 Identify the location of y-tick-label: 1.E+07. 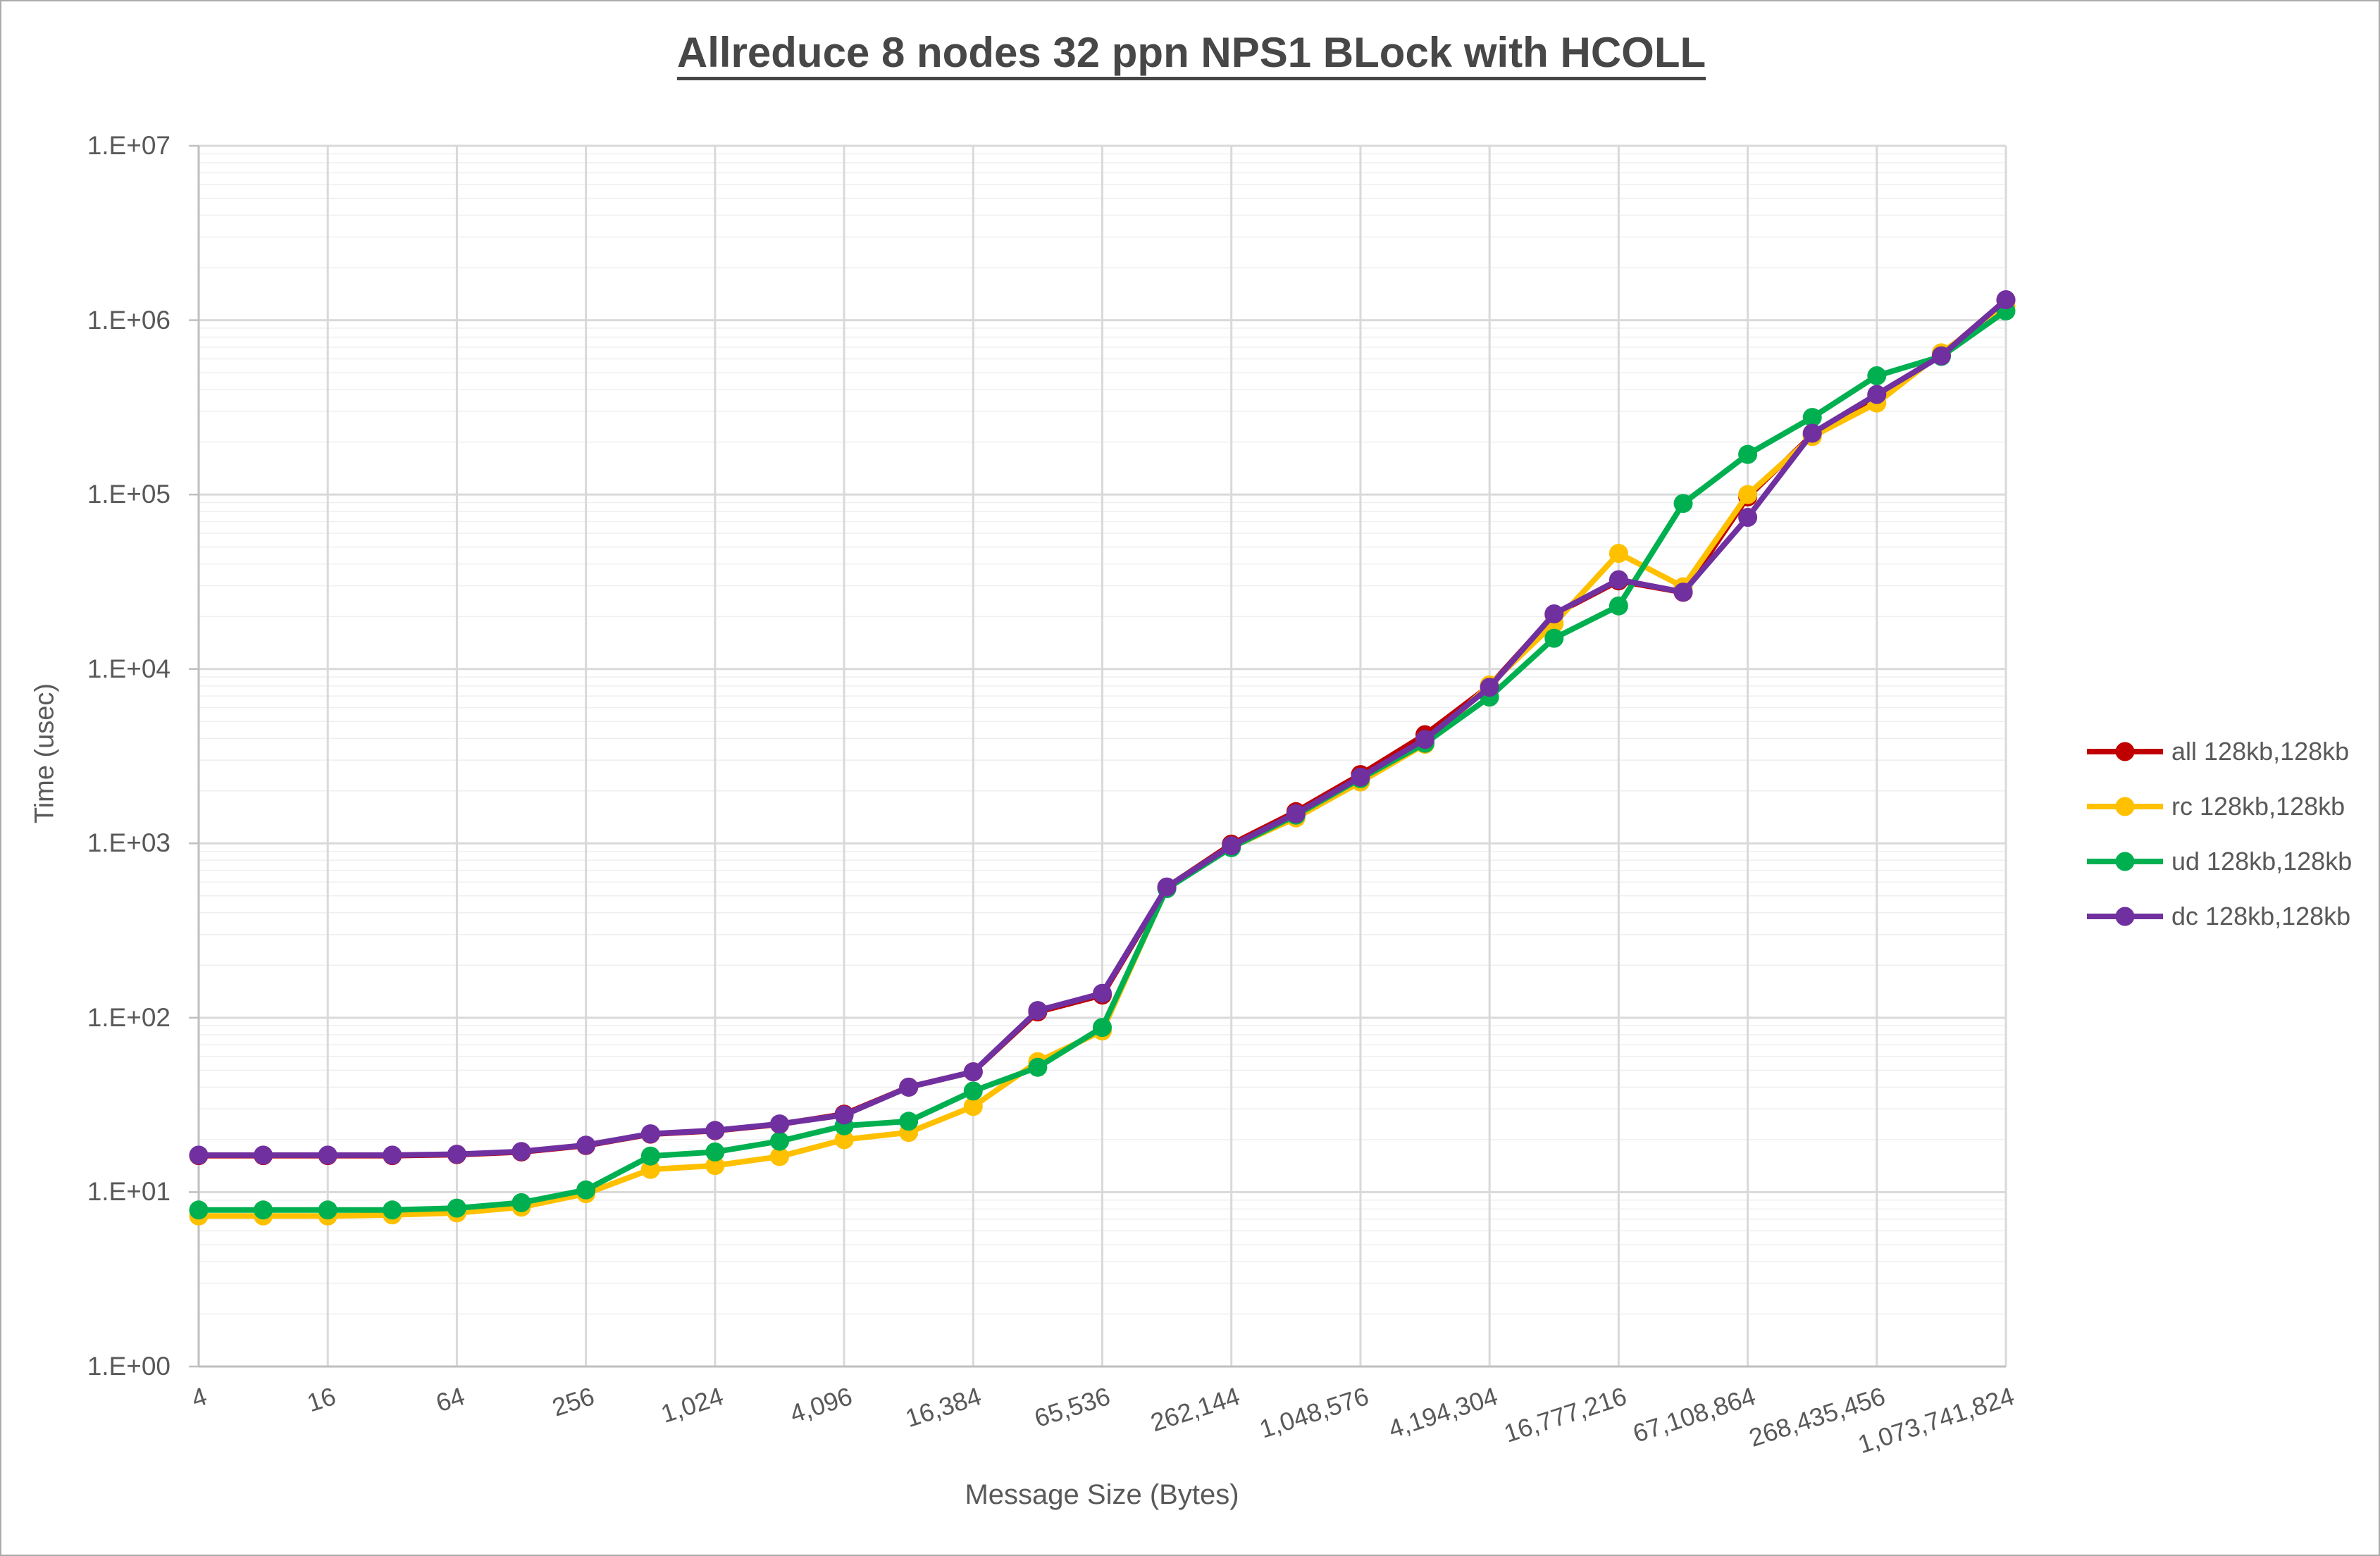
(129, 145).